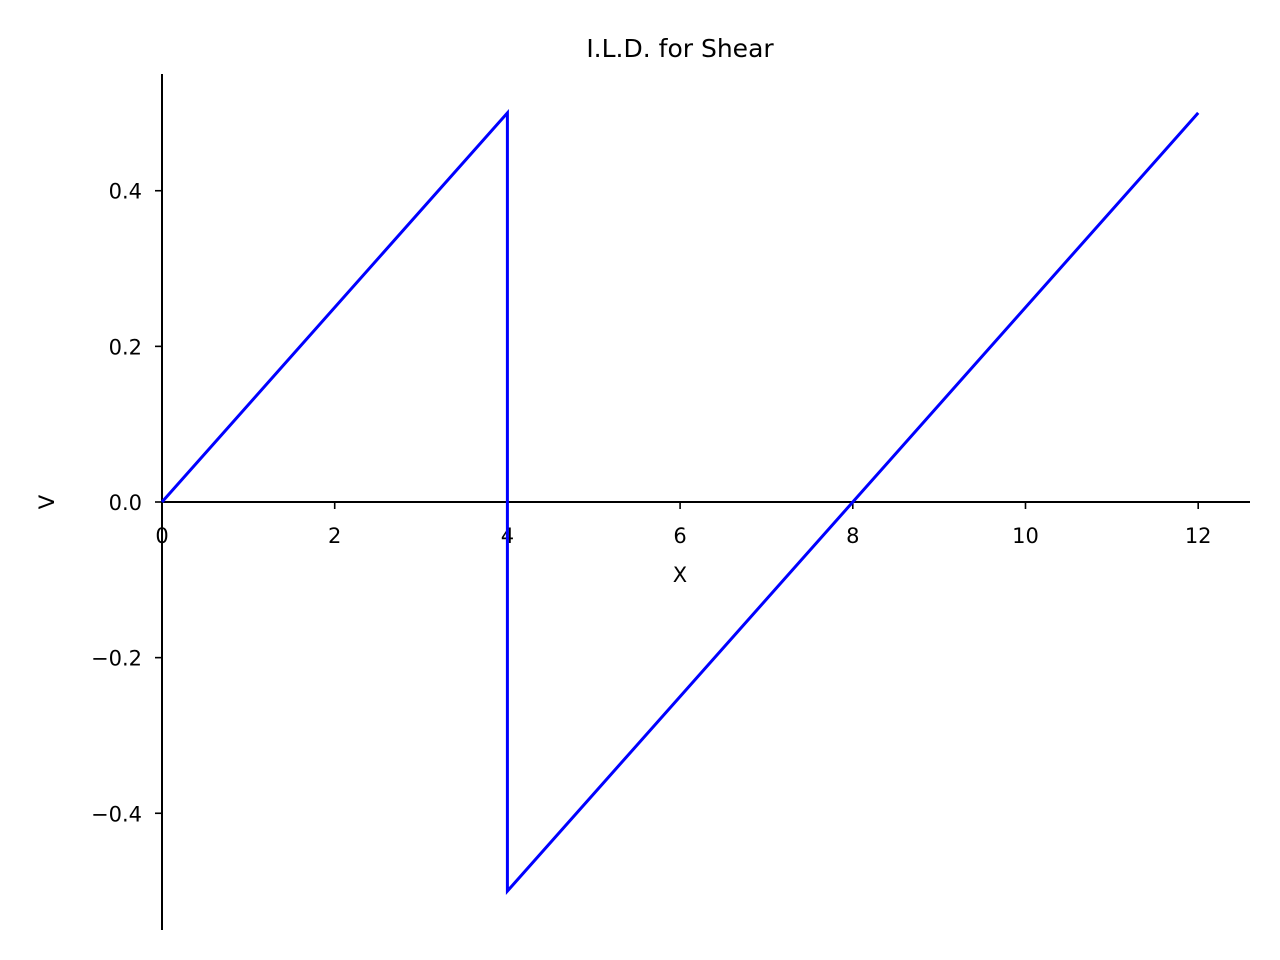  Describe the element at coordinates (161, 536) in the screenshot. I see `x-tick-label: 0` at that location.